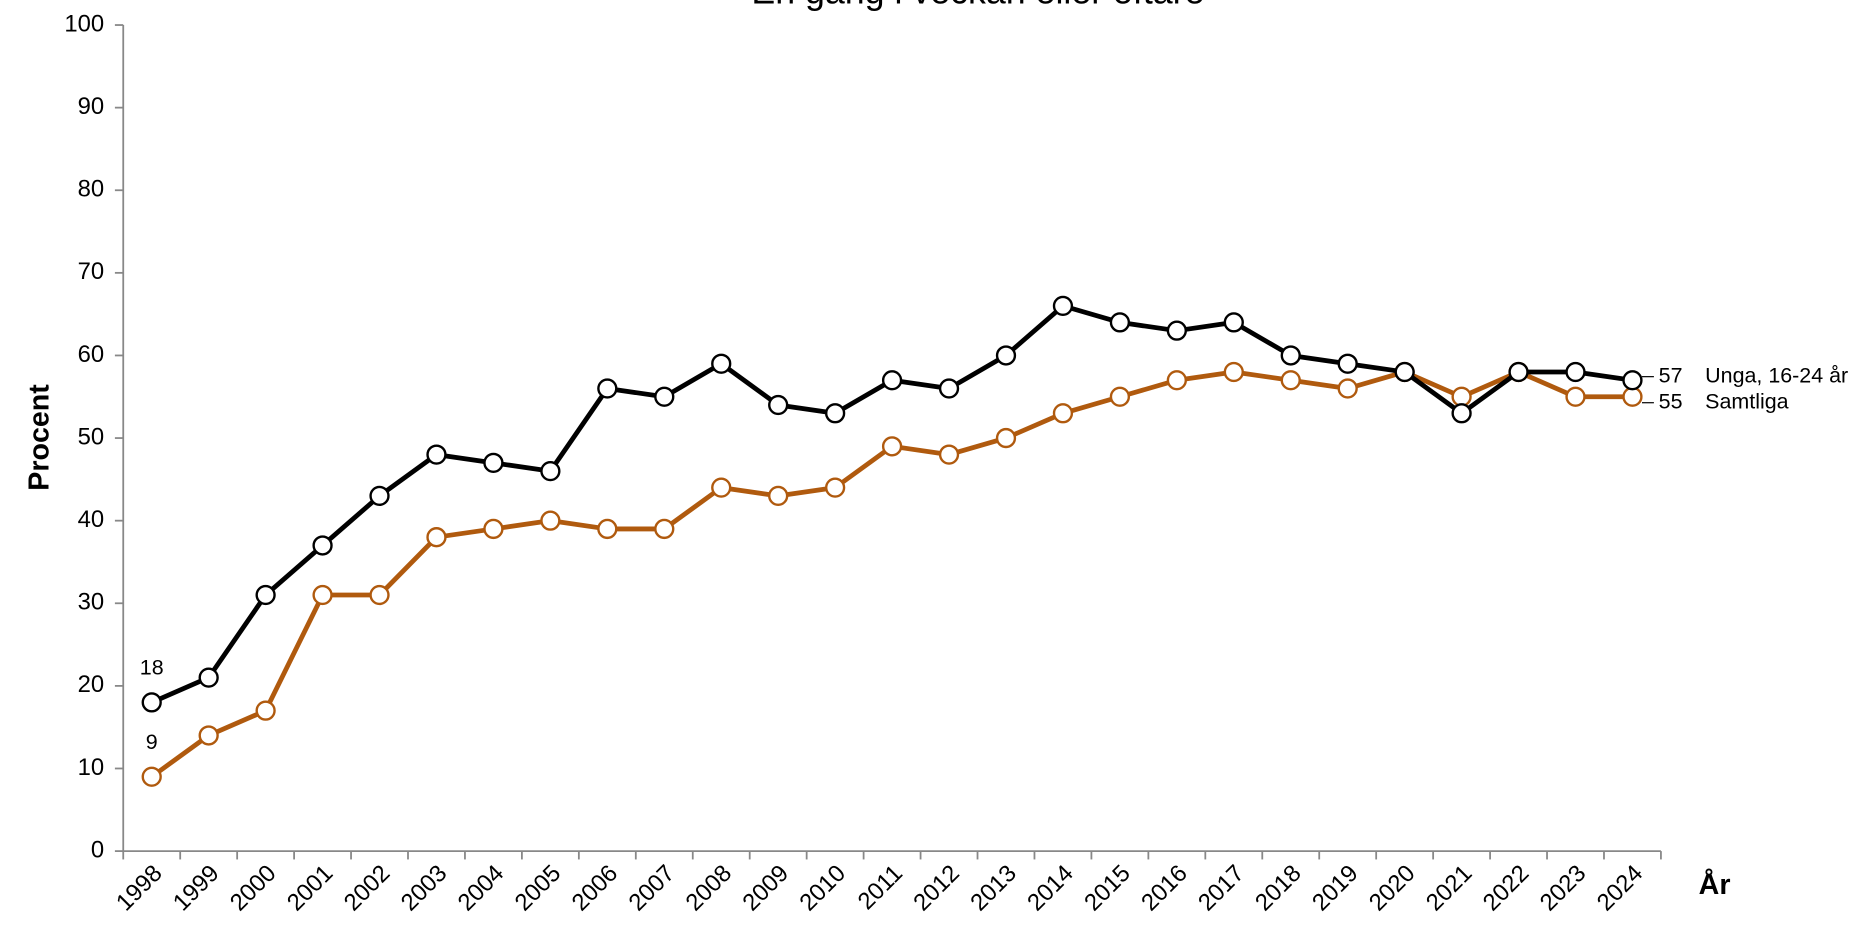 The width and height of the screenshot is (1870, 925). I want to click on x-tick-label: 2020, so click(1392, 888).